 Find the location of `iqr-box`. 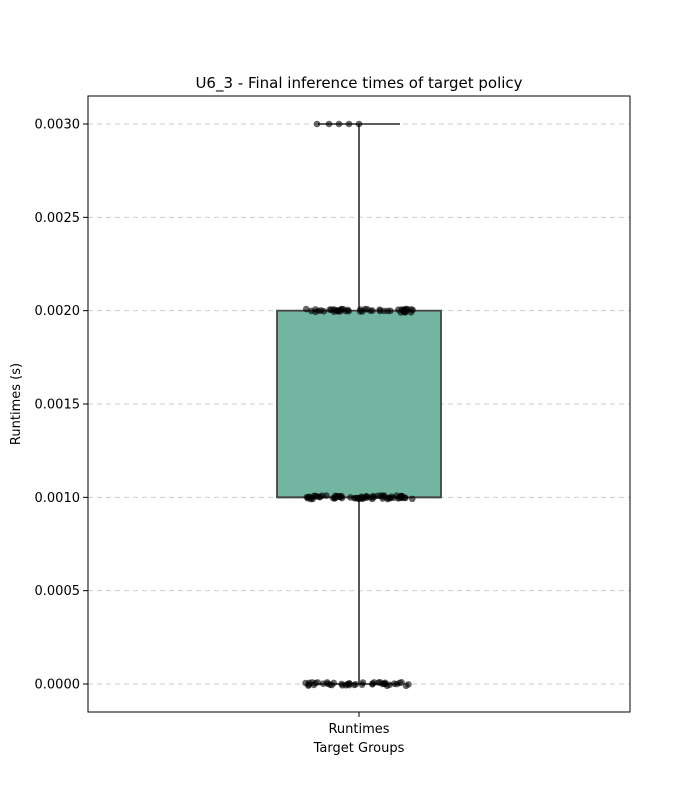

iqr-box is located at coordinates (359, 404).